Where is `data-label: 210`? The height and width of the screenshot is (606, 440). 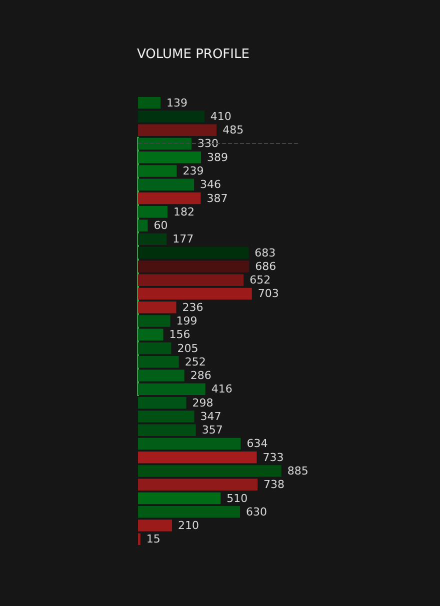 data-label: 210 is located at coordinates (189, 525).